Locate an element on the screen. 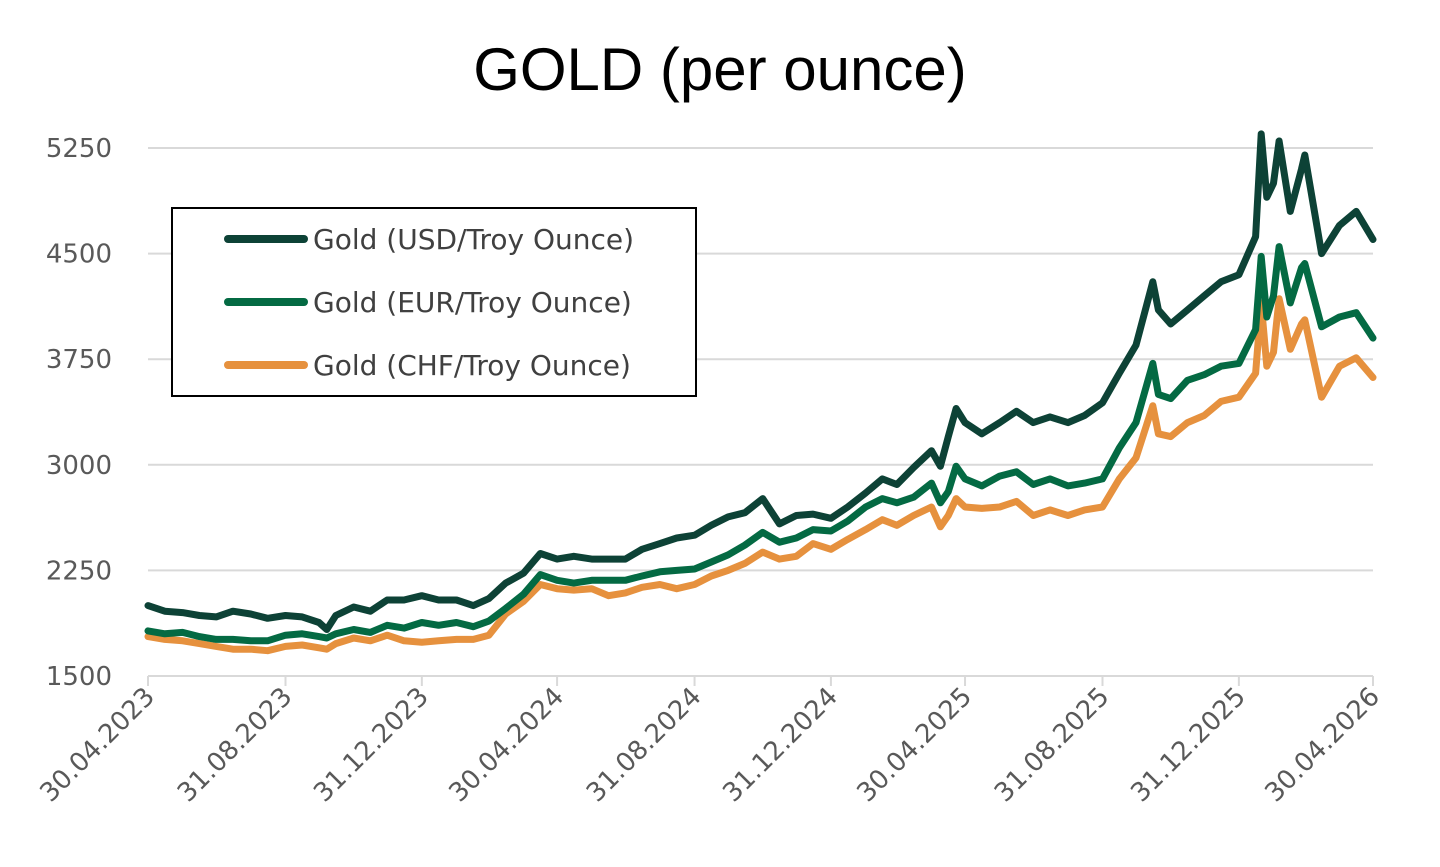 The width and height of the screenshot is (1440, 867). x-tick-label: 31.08.2025 is located at coordinates (1052, 745).